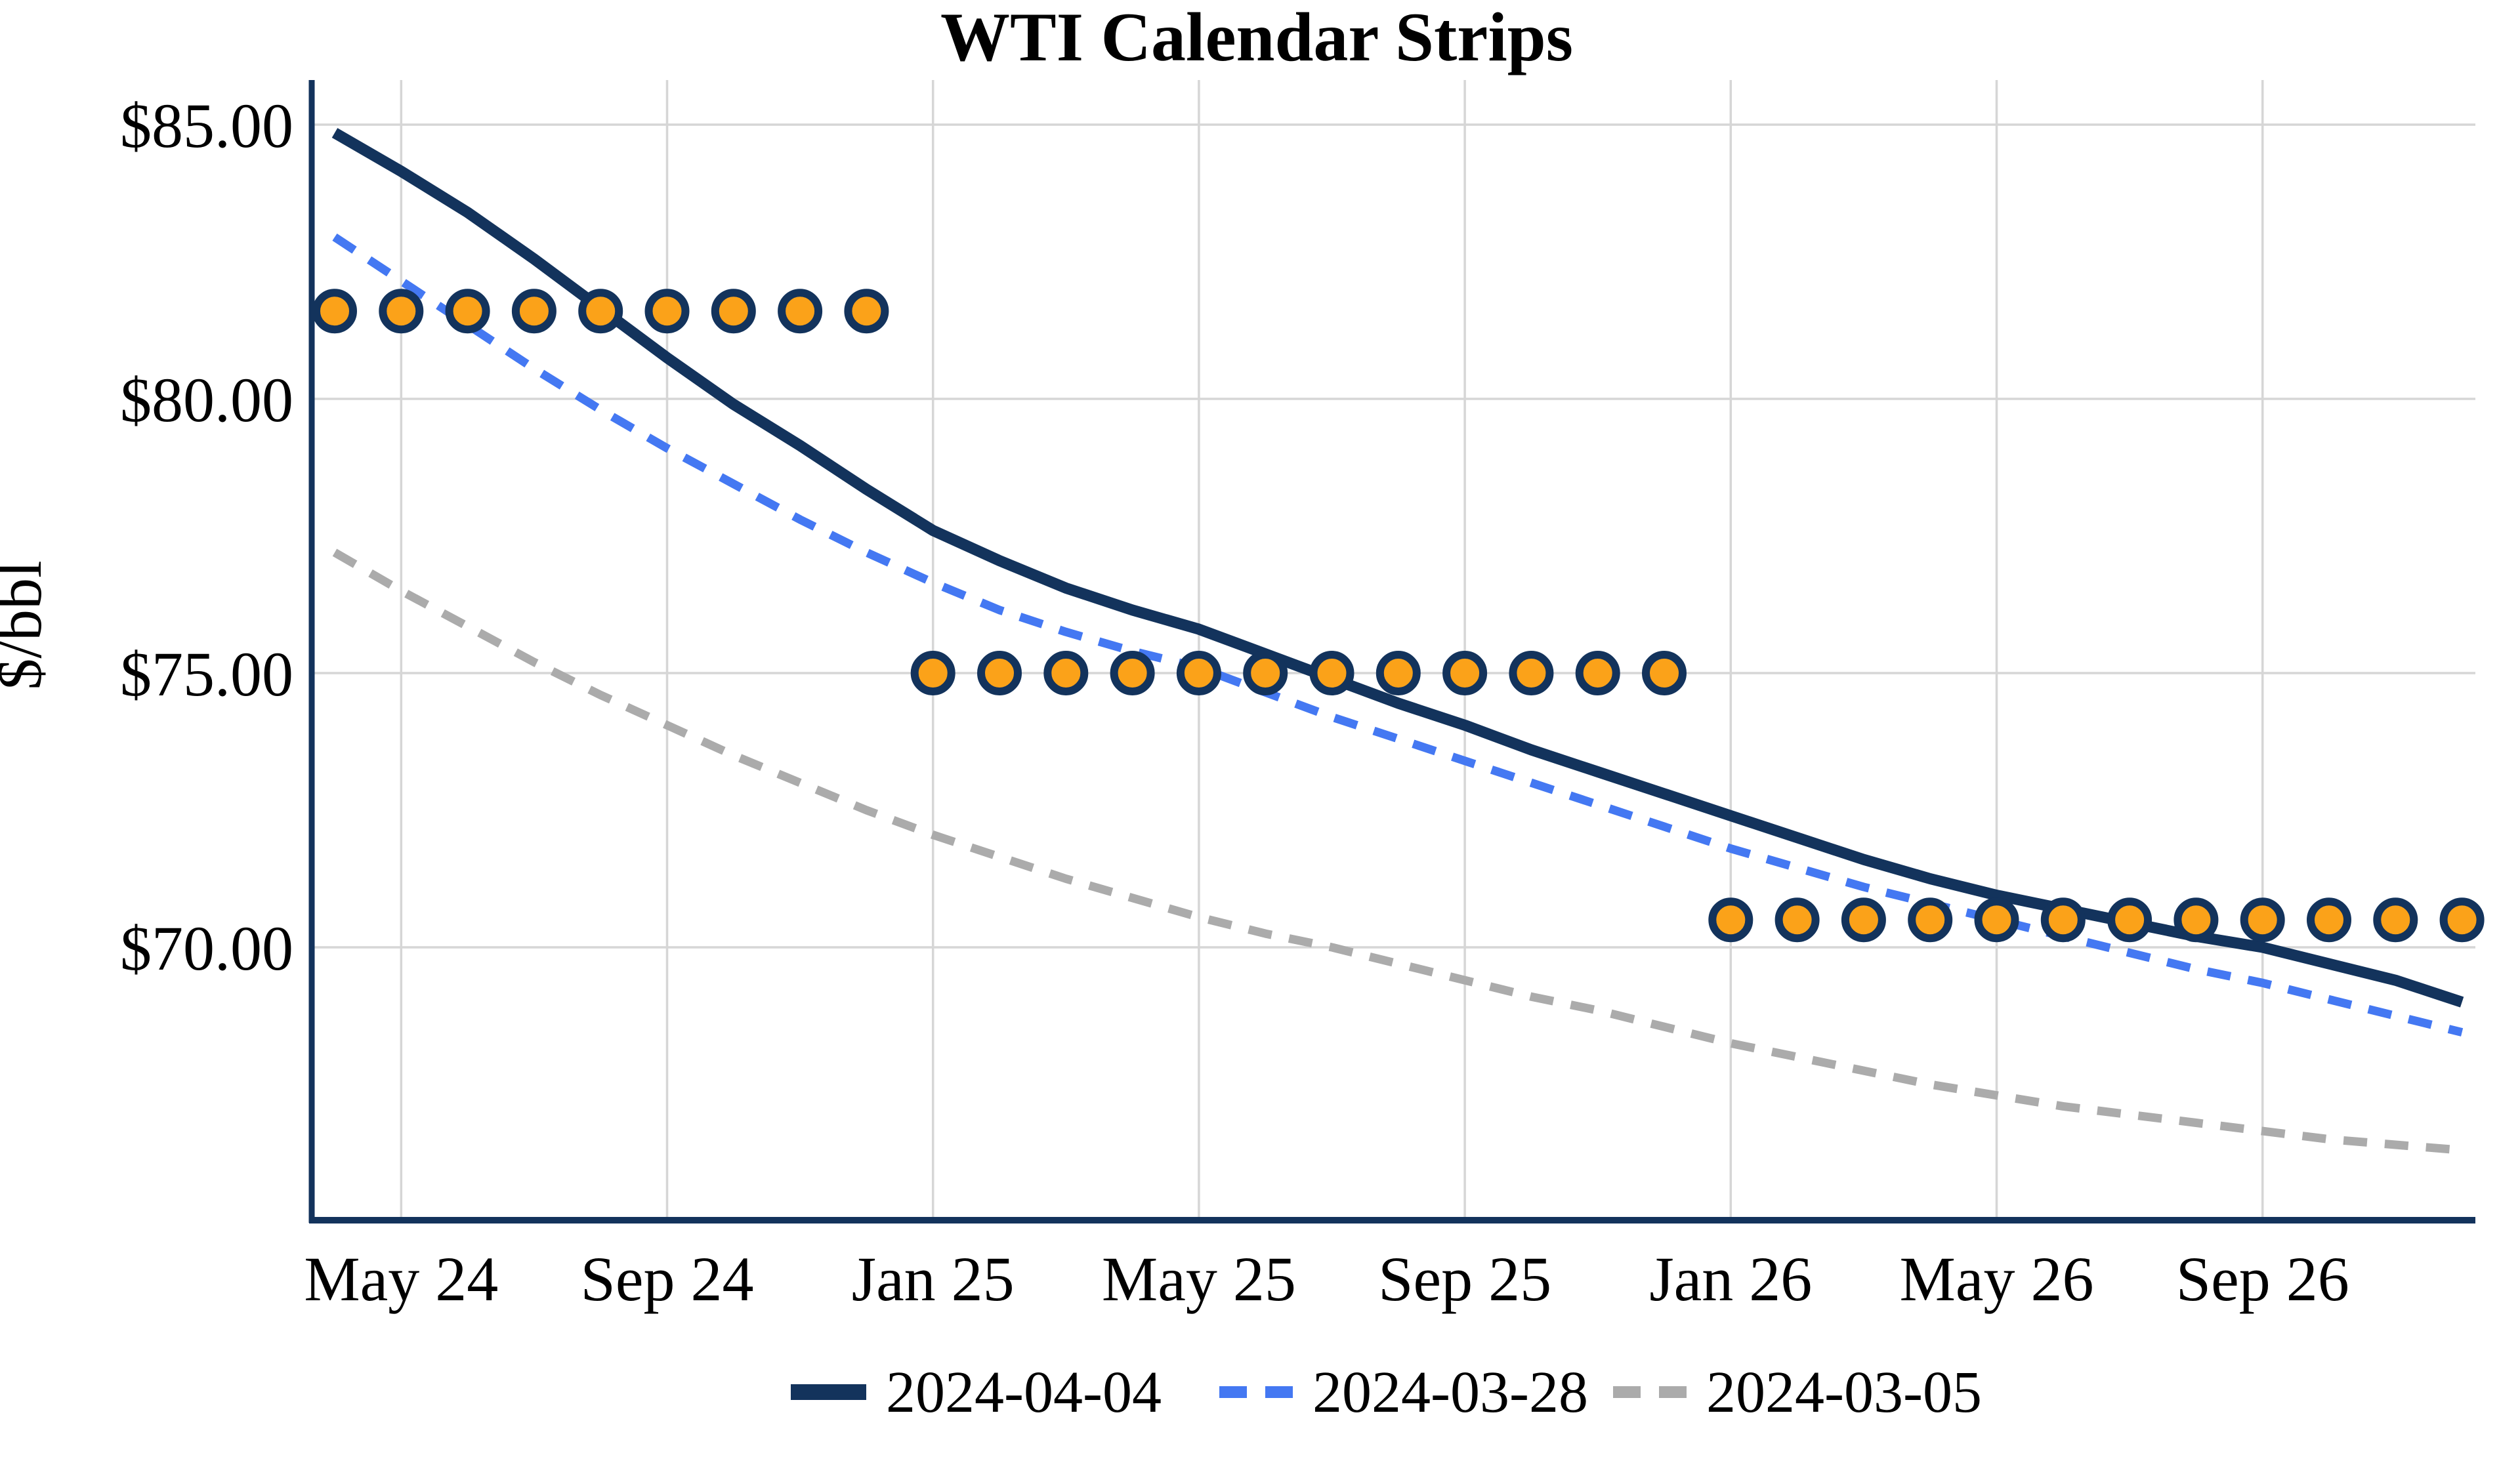  Describe the element at coordinates (1997, 1279) in the screenshot. I see `x-tick-label: May 26` at that location.